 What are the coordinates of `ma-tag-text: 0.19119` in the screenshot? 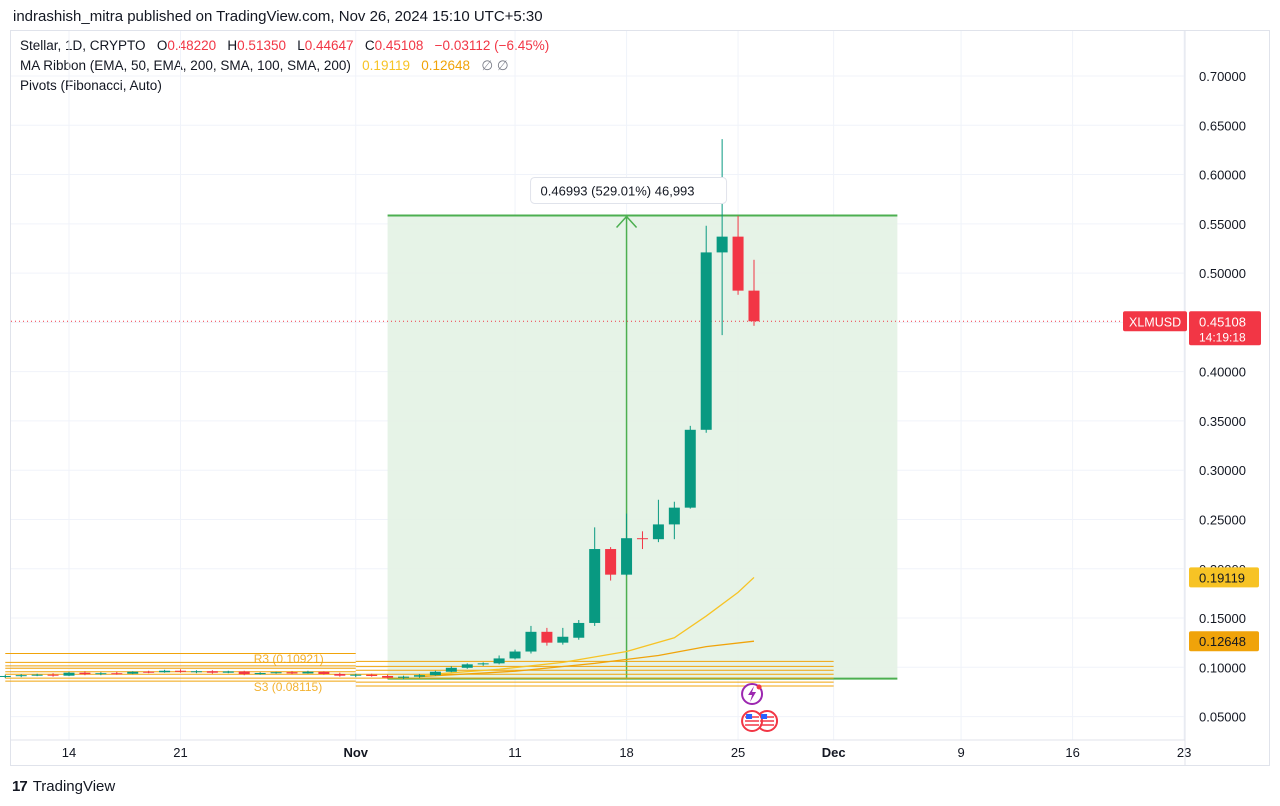 It's located at (1222, 577).